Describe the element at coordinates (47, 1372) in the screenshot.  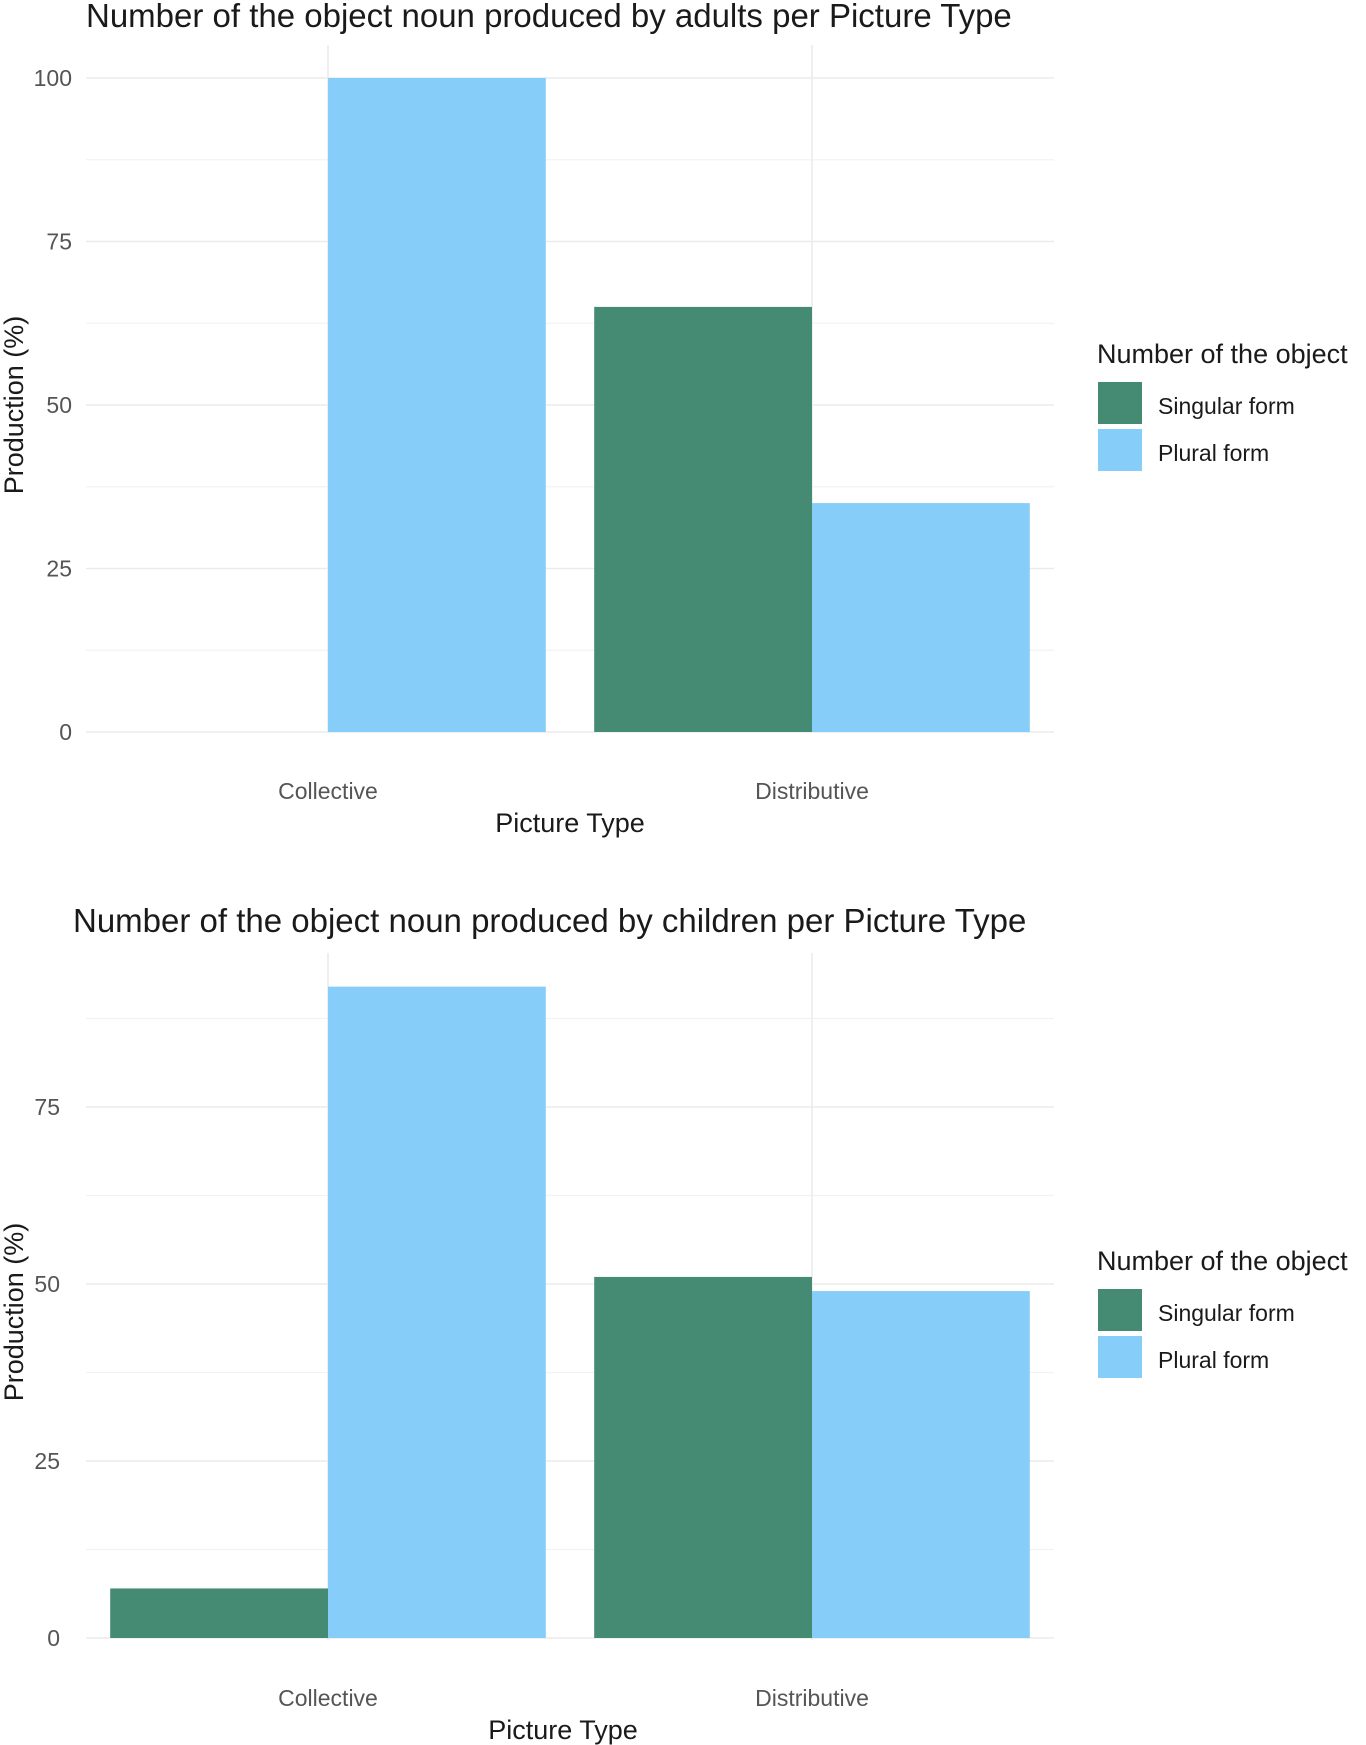
I see `y-tick-labels: 0 25 50 75` at that location.